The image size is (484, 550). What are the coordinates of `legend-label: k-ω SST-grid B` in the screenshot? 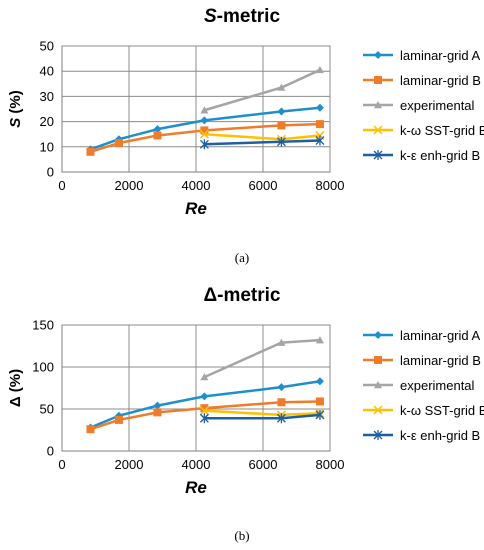 It's located at (442, 130).